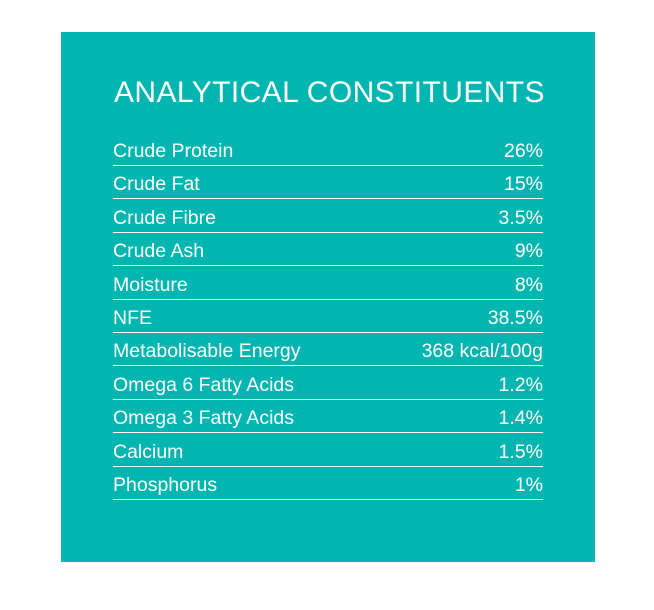 The image size is (654, 610). I want to click on constituent-label: Omega 6 Fatty Acids, so click(203, 384).